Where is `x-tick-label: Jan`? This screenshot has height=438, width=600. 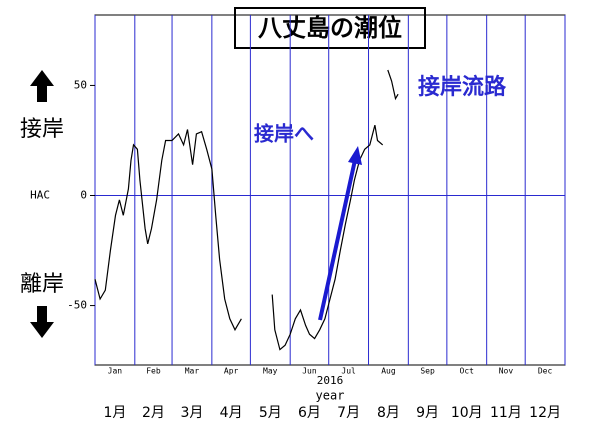
x-tick-label: Jan is located at coordinates (115, 371).